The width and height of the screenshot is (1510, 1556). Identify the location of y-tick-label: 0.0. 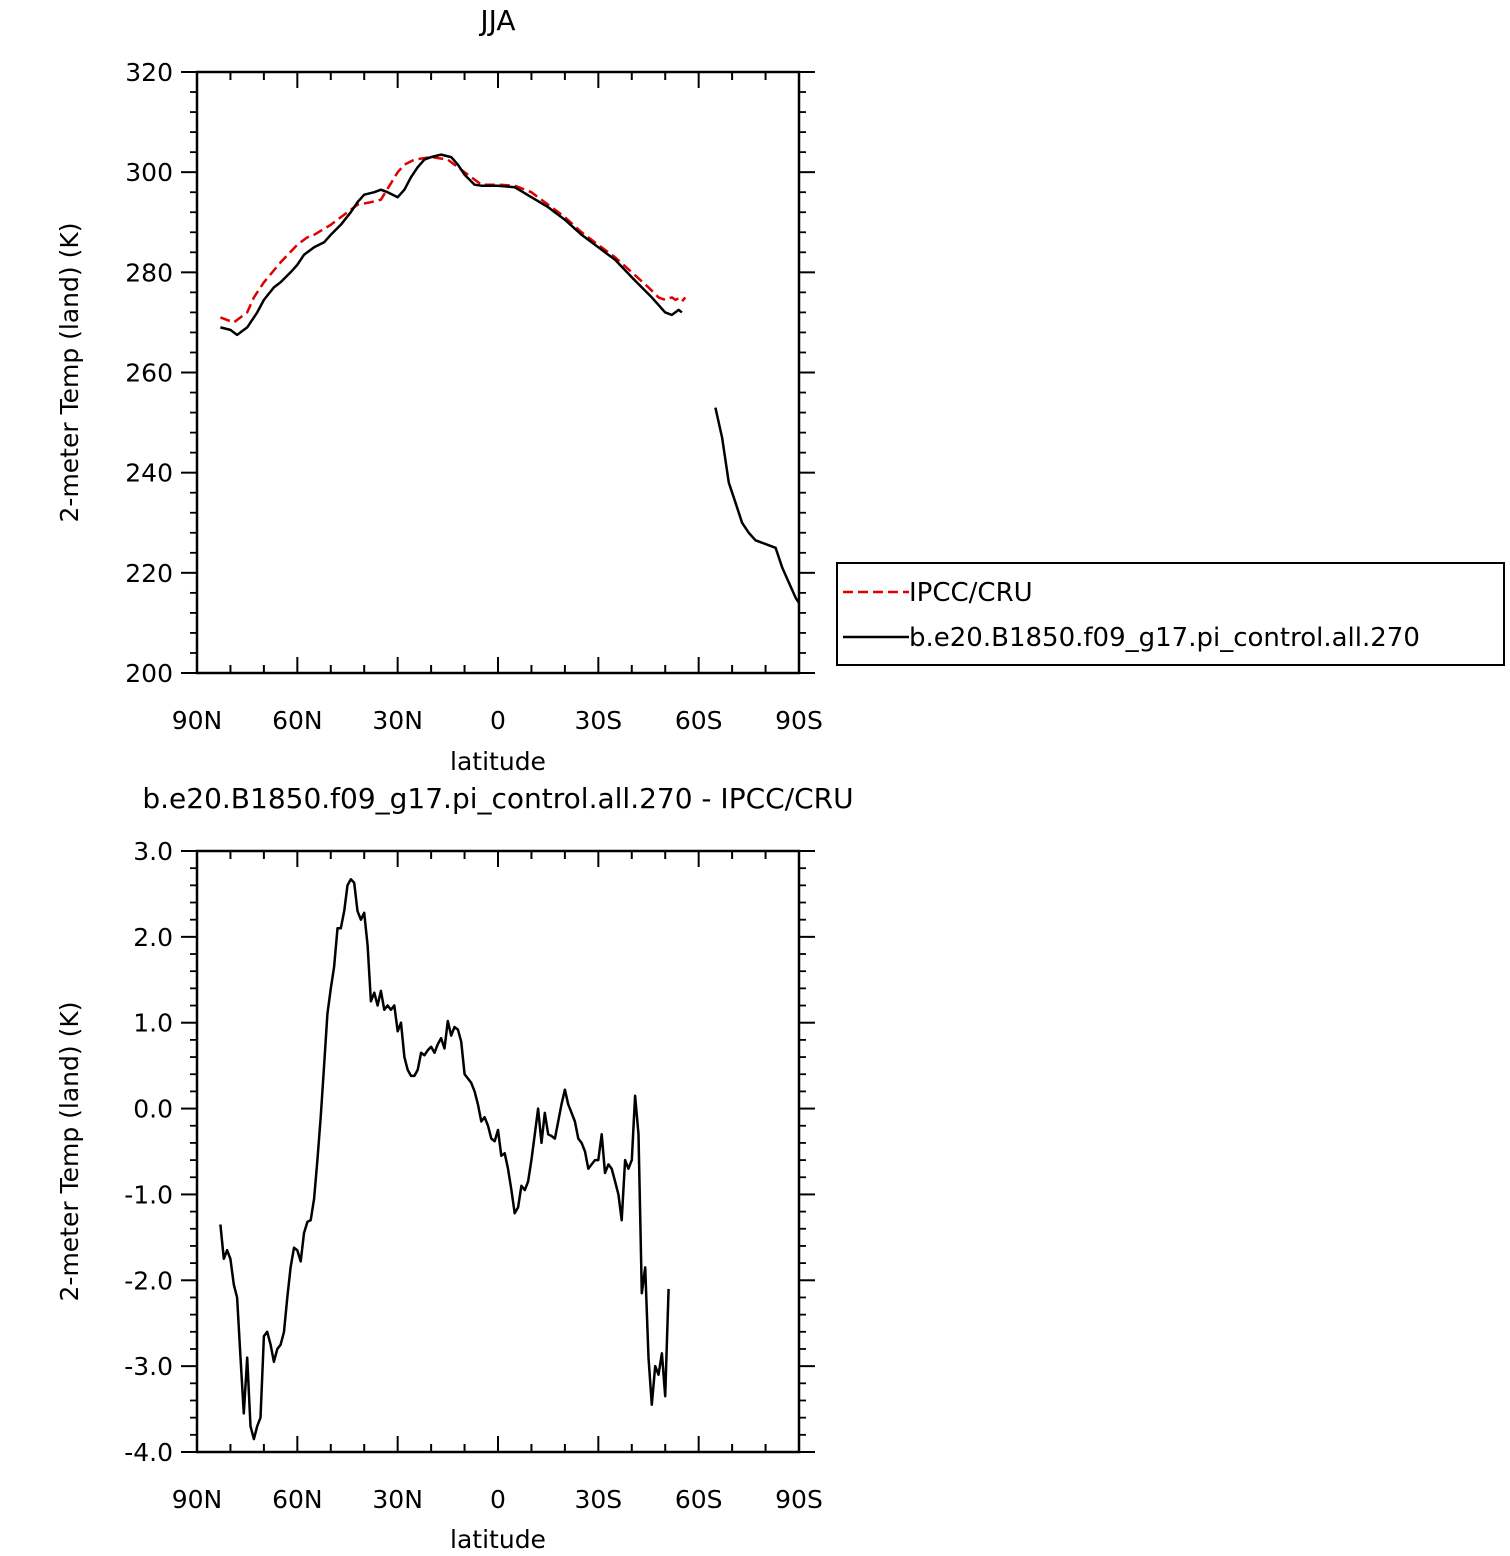
(153, 1109).